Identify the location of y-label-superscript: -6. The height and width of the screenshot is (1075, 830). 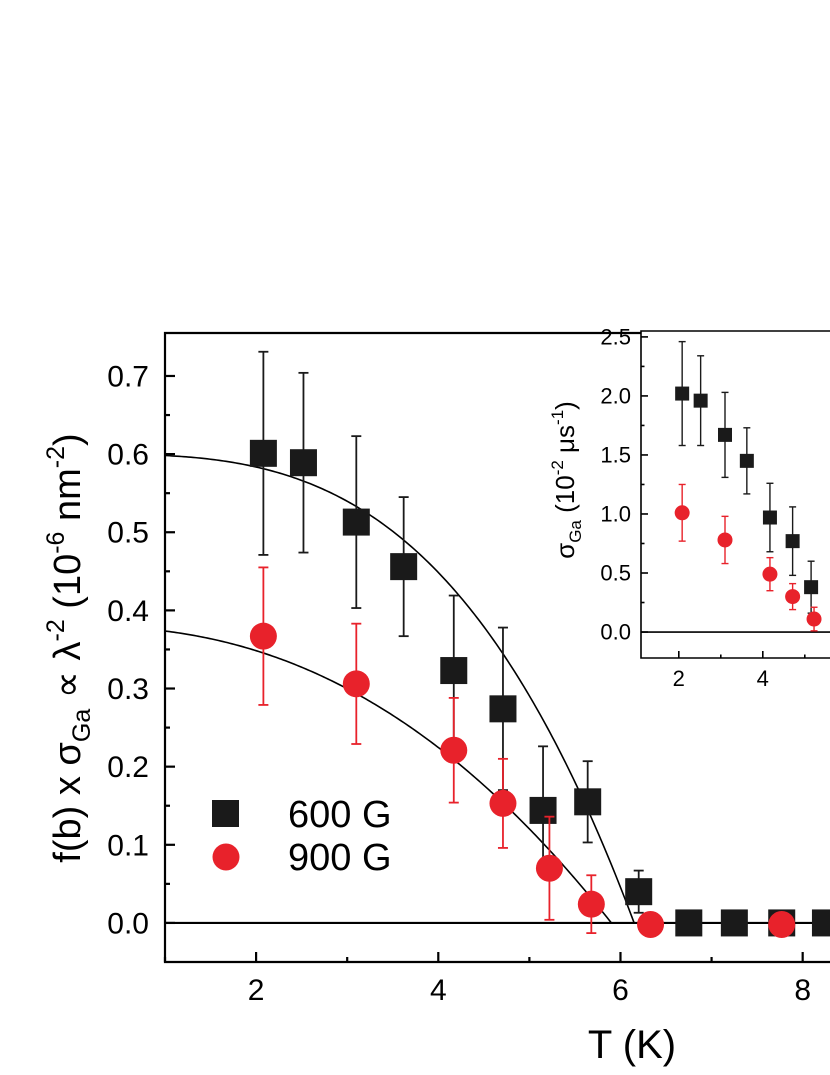
(56, 543).